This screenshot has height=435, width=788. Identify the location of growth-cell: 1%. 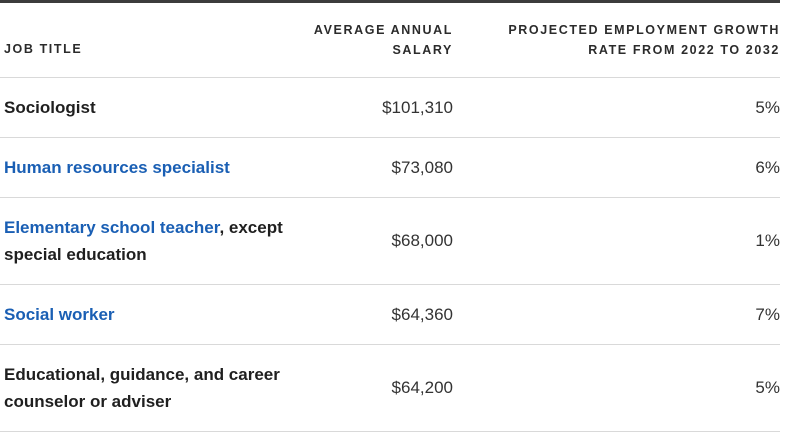
(617, 241).